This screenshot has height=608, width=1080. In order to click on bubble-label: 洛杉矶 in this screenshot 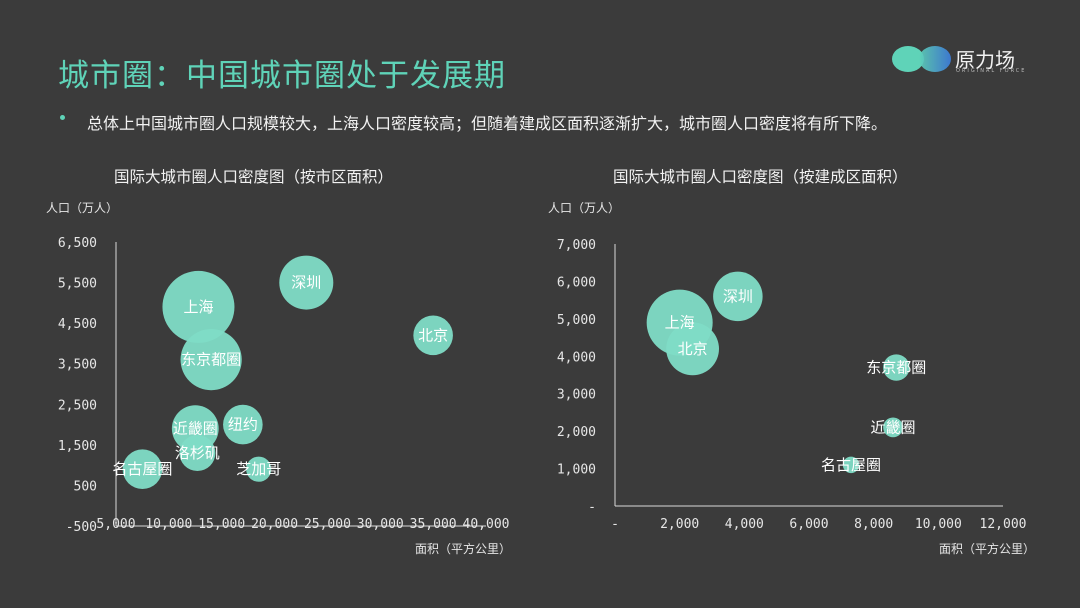, I will do `click(197, 453)`.